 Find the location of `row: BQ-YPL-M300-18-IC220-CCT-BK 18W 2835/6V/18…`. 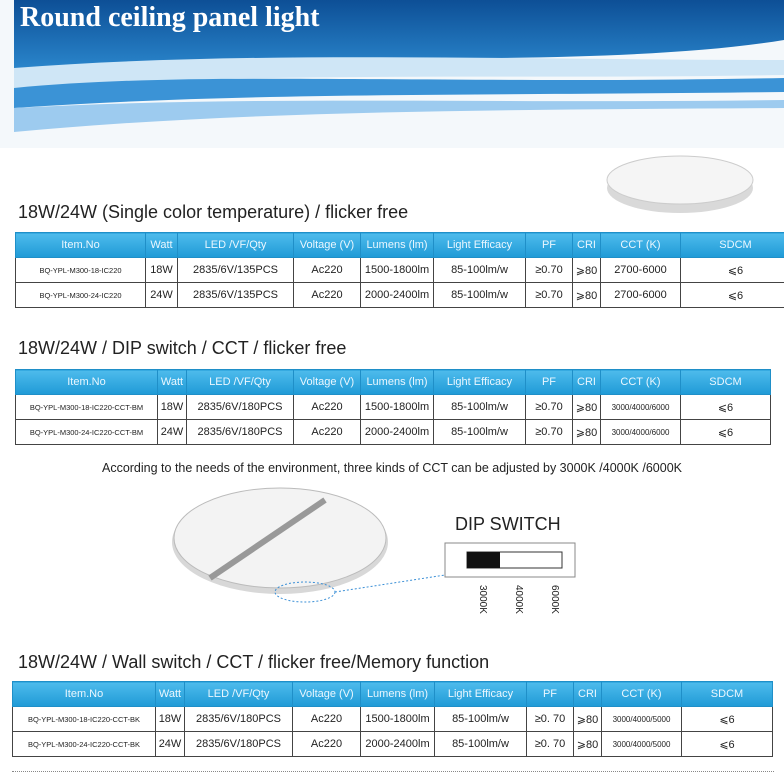

row: BQ-YPL-M300-18-IC220-CCT-BK 18W 2835/6V/18… is located at coordinates (392, 719).